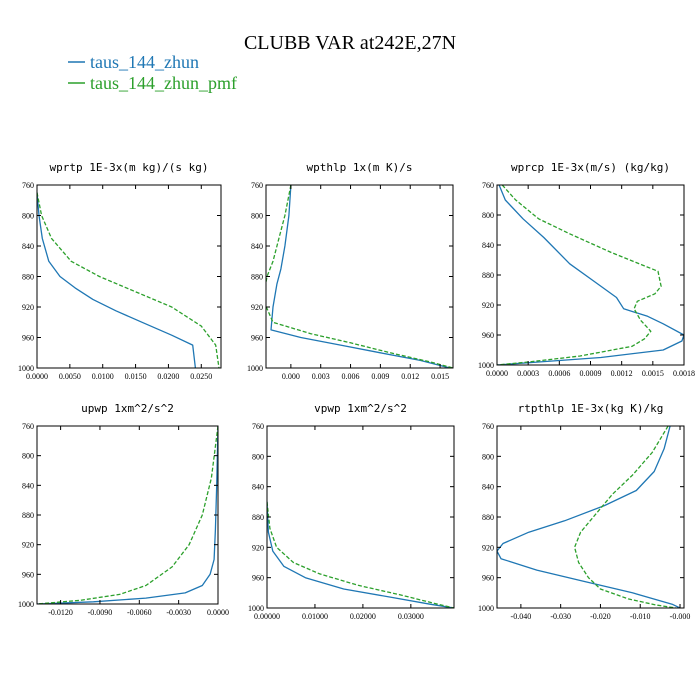 The height and width of the screenshot is (700, 700). What do you see at coordinates (411, 616) in the screenshot?
I see `x-tick-label: 0.03000` at bounding box center [411, 616].